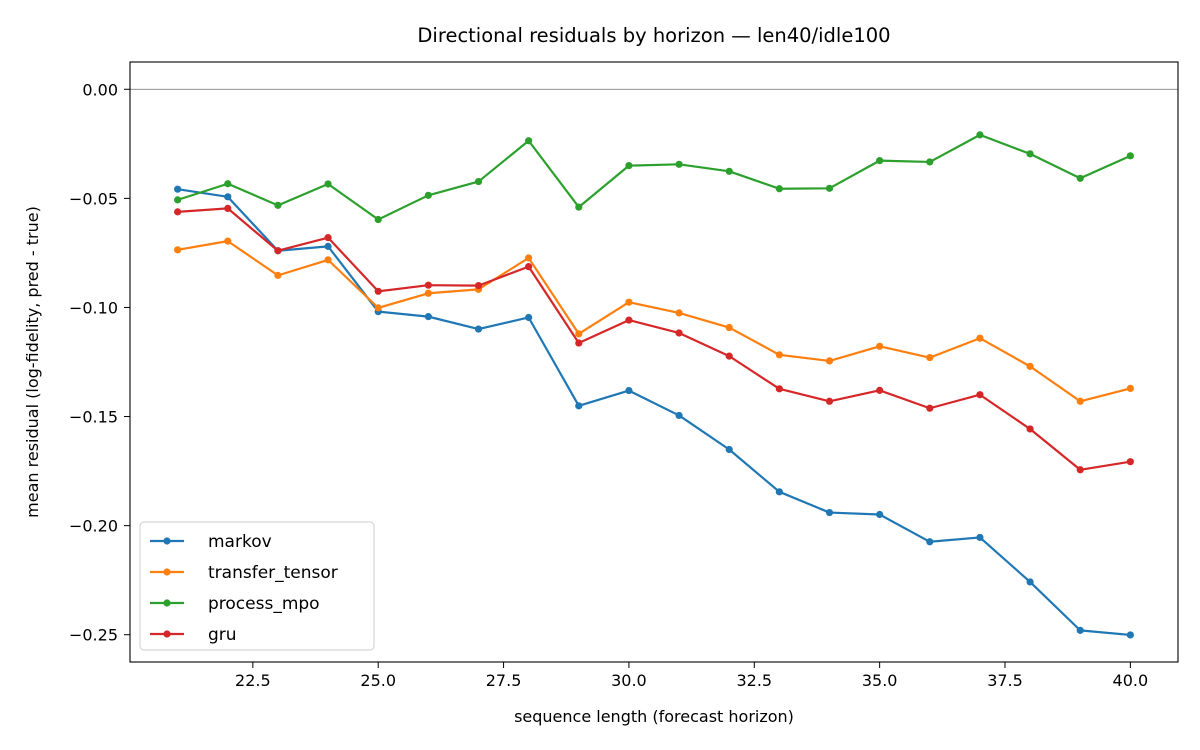 Image resolution: width=1200 pixels, height=750 pixels. What do you see at coordinates (1131, 680) in the screenshot?
I see `x-tick-label: 40.0` at bounding box center [1131, 680].